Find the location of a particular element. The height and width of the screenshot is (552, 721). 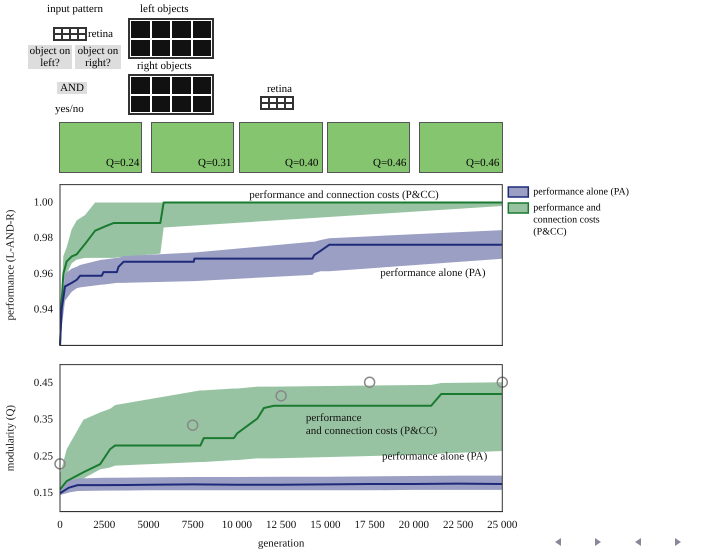

text: Q=0.24 is located at coordinates (123, 163).